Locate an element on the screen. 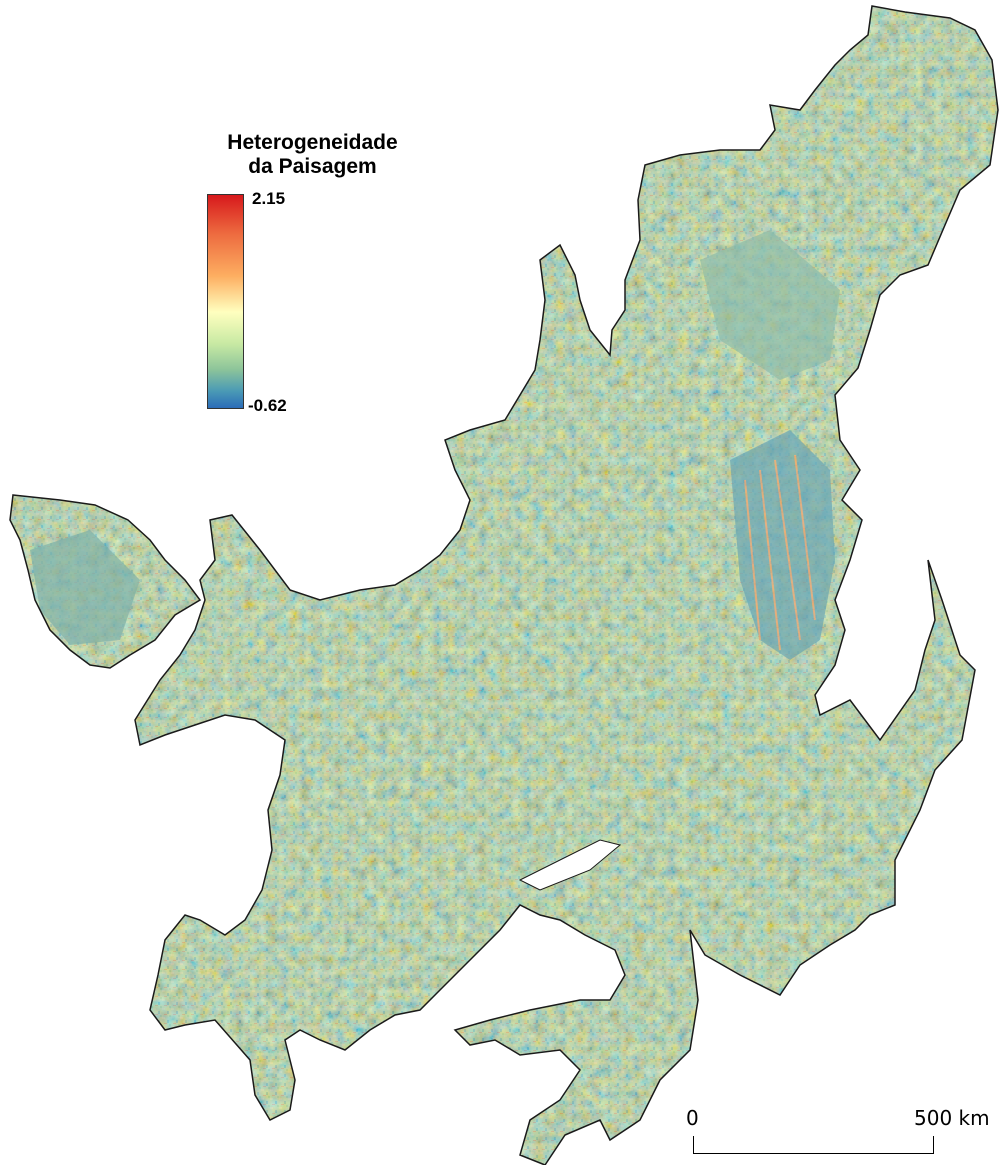  scale-bar is located at coordinates (813, 1144).